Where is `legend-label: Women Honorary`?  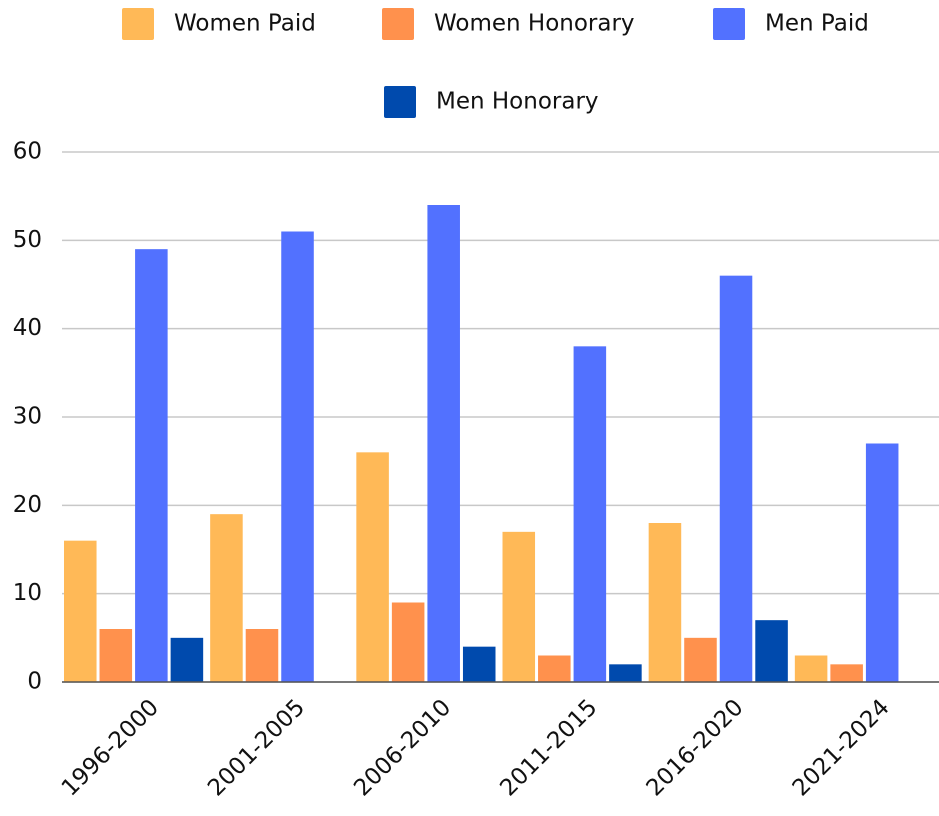 legend-label: Women Honorary is located at coordinates (534, 24).